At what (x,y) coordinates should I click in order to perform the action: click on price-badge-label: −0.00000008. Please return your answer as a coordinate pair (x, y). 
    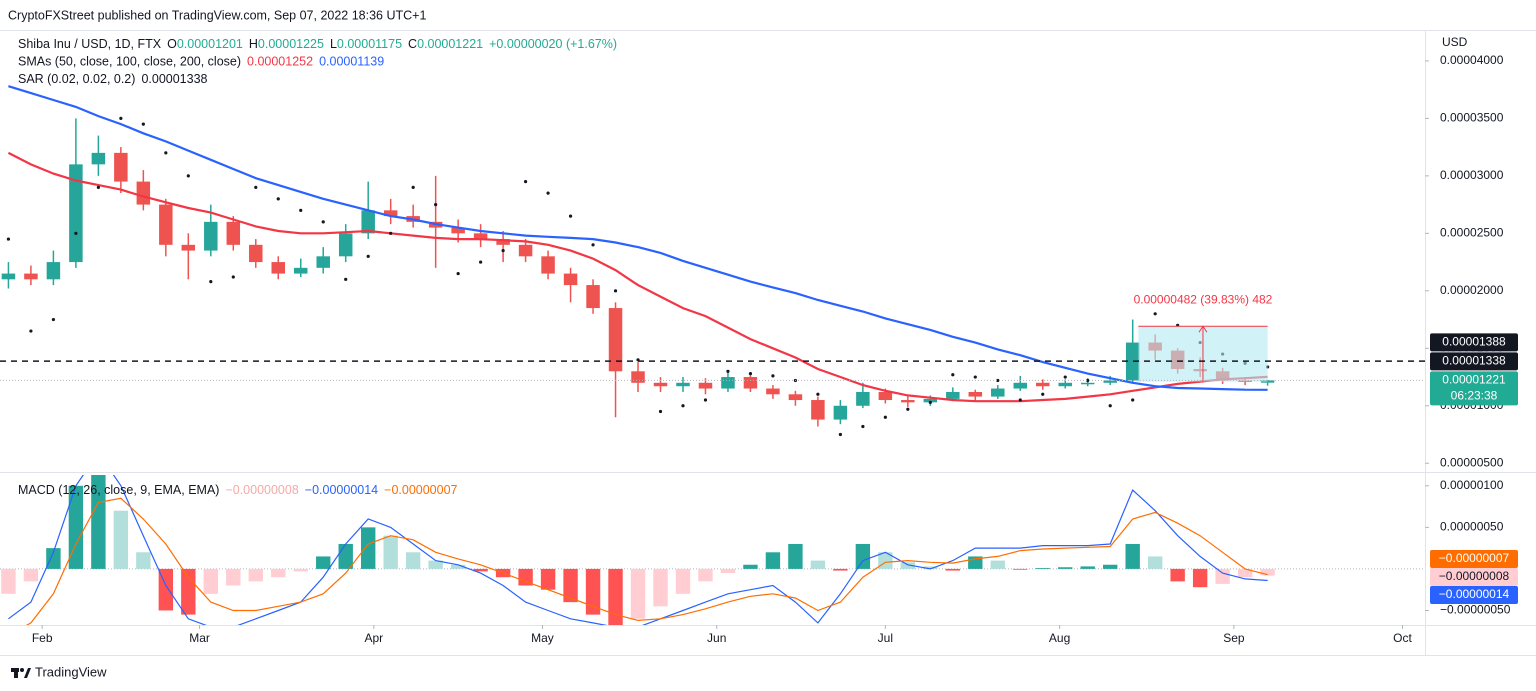
    Looking at the image, I should click on (1474, 576).